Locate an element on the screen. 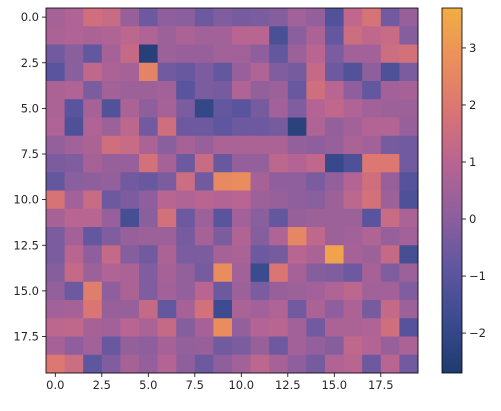 The height and width of the screenshot is (411, 501). colorbar: 3 2 1 0 −1 −2 is located at coordinates (463, 190).